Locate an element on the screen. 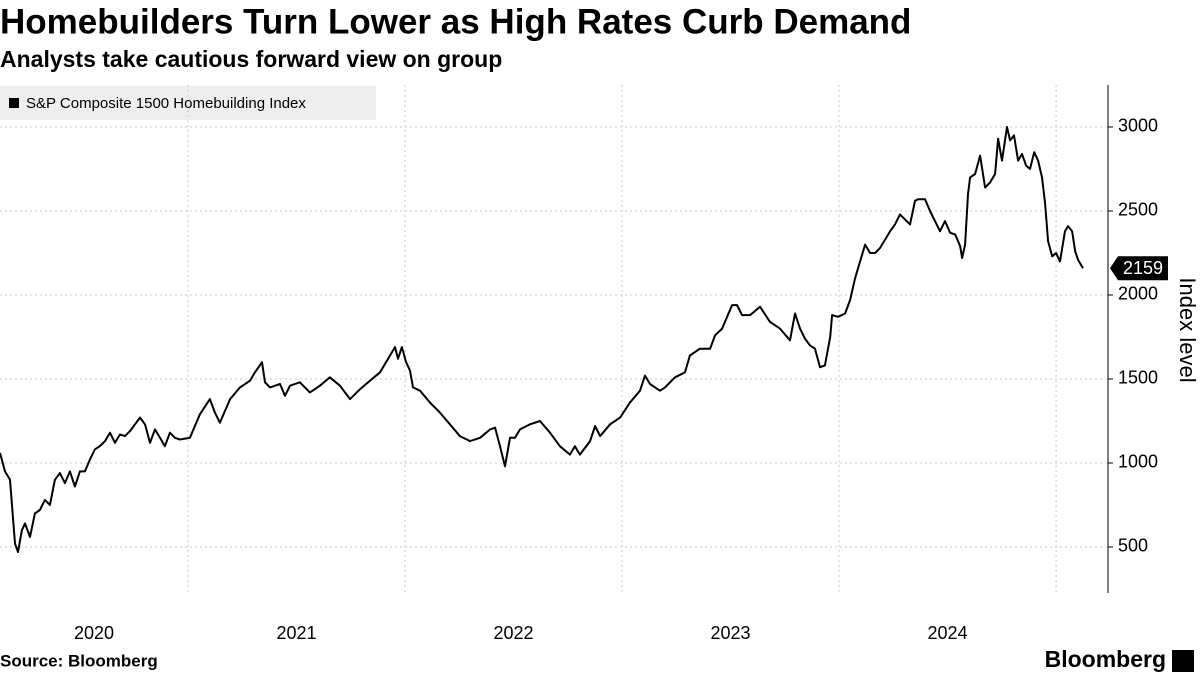 This screenshot has height=675, width=1200. y-tick-label: 3000 is located at coordinates (1138, 126).